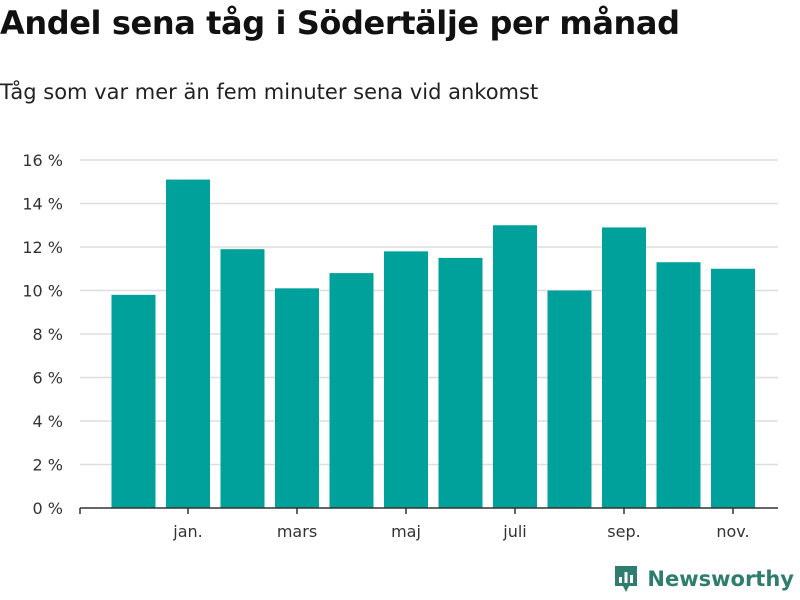  I want to click on y-tick-labels: 0 % 2 % 4 % 6 % 8 % 10 % 12 % 14 % 16 %, so click(42, 334).